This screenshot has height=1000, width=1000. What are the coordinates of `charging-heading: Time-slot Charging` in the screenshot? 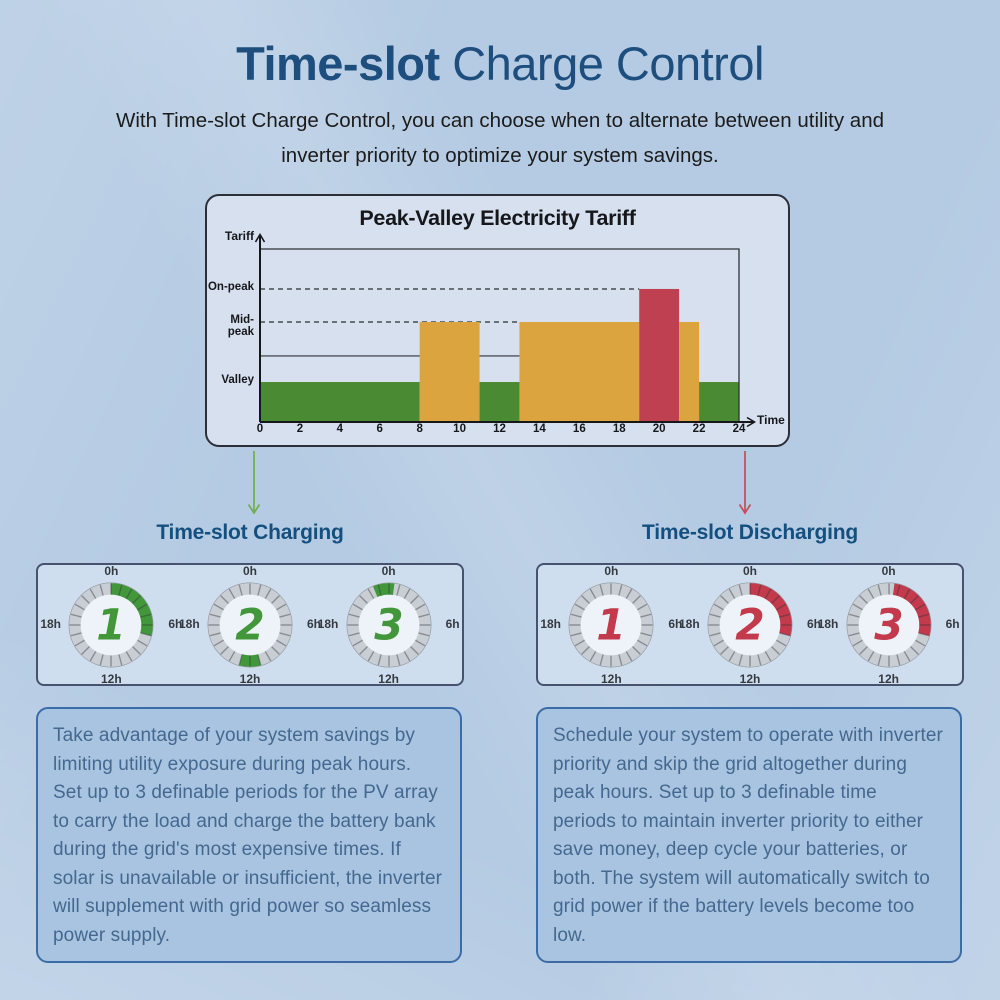 It's located at (250, 532).